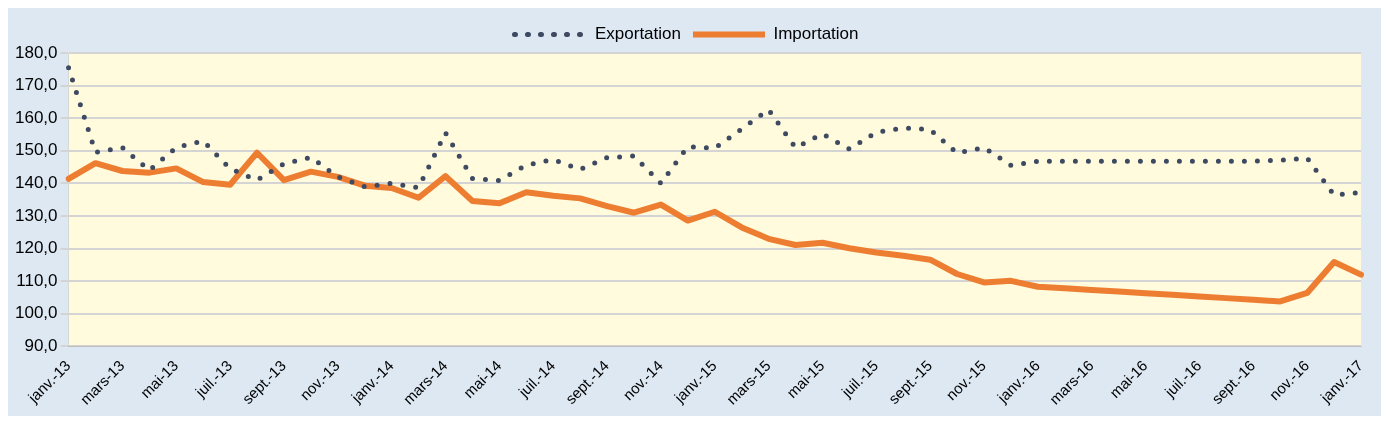  I want to click on y-tick-label: 150,0, so click(36, 150).